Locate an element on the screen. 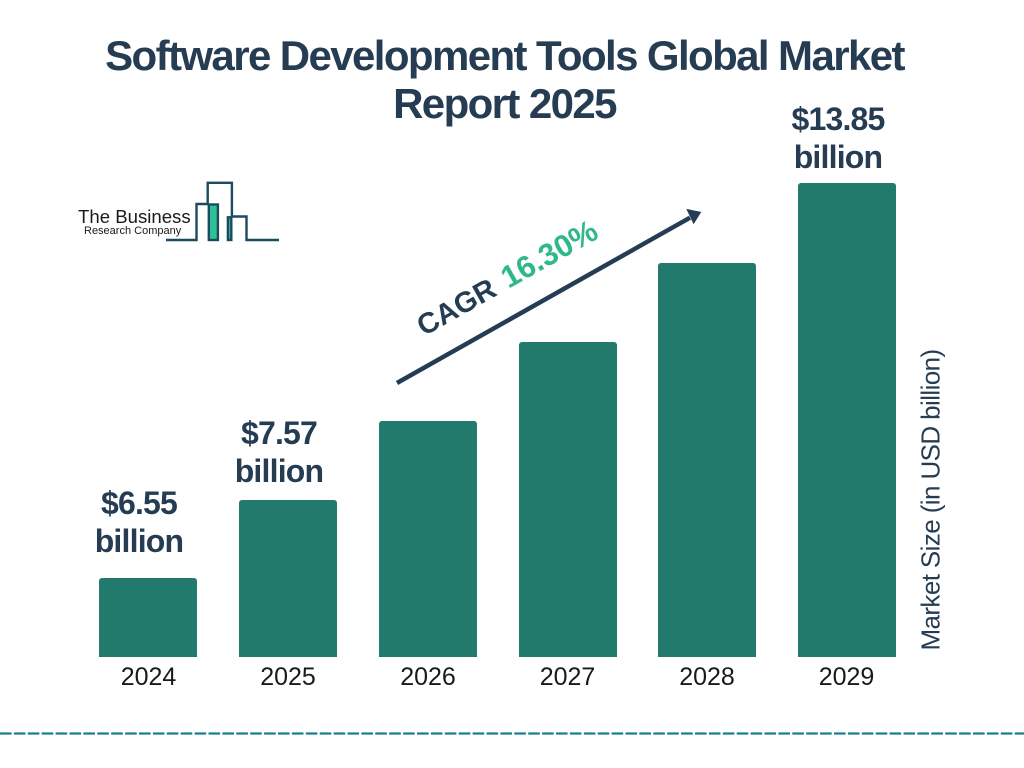 The height and width of the screenshot is (768, 1024). svg-text: 16.30% is located at coordinates (549, 254).